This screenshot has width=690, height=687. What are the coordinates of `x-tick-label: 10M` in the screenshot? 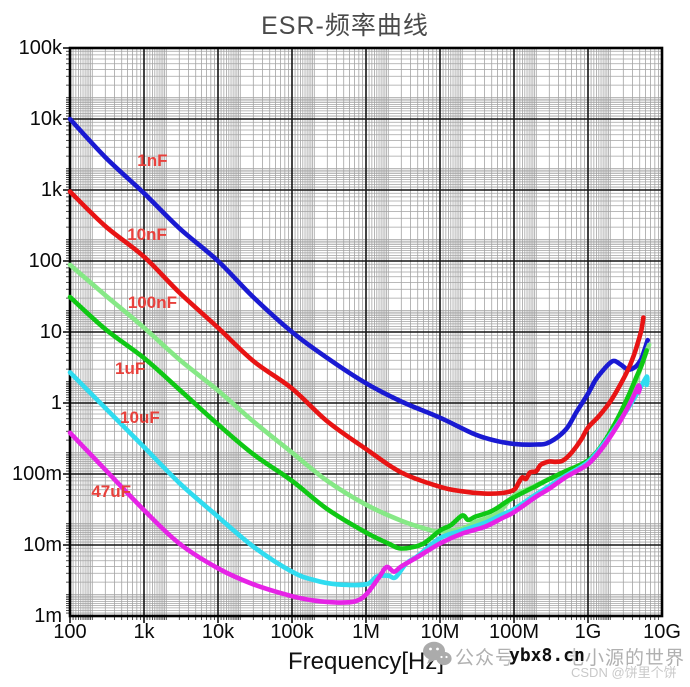 It's located at (440, 632).